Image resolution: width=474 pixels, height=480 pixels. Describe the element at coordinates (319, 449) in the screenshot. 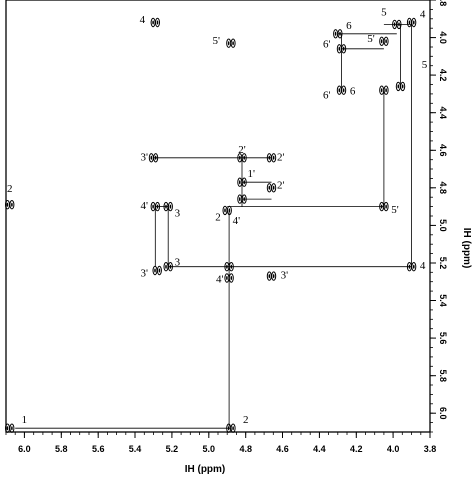

I see `x-tick-label: 4.4` at that location.